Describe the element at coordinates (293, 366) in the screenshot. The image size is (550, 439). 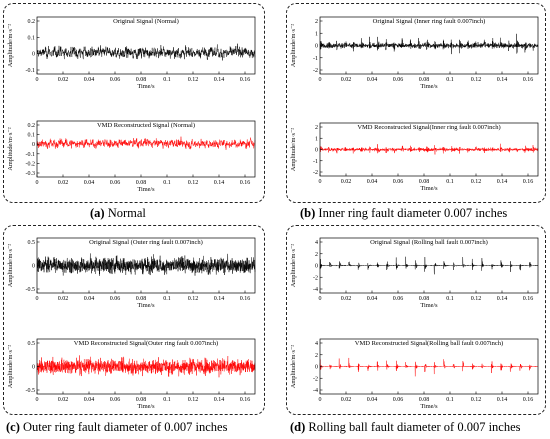
I see `y-axis-label-8: Amplitude/m·s⁻²` at that location.